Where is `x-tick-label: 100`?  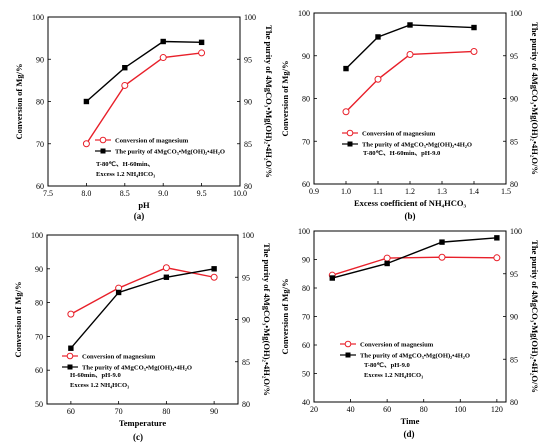 x-tick-label: 100 is located at coordinates (460, 409).